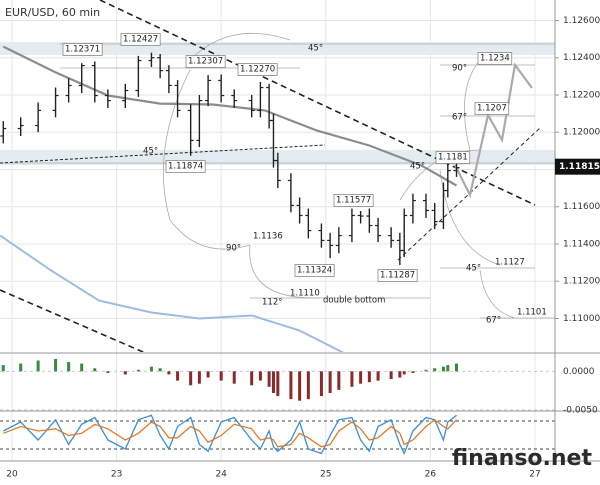 This screenshot has height=485, width=600. Describe the element at coordinates (581, 282) in the screenshot. I see `y-tick-label: 1.11200` at that location.